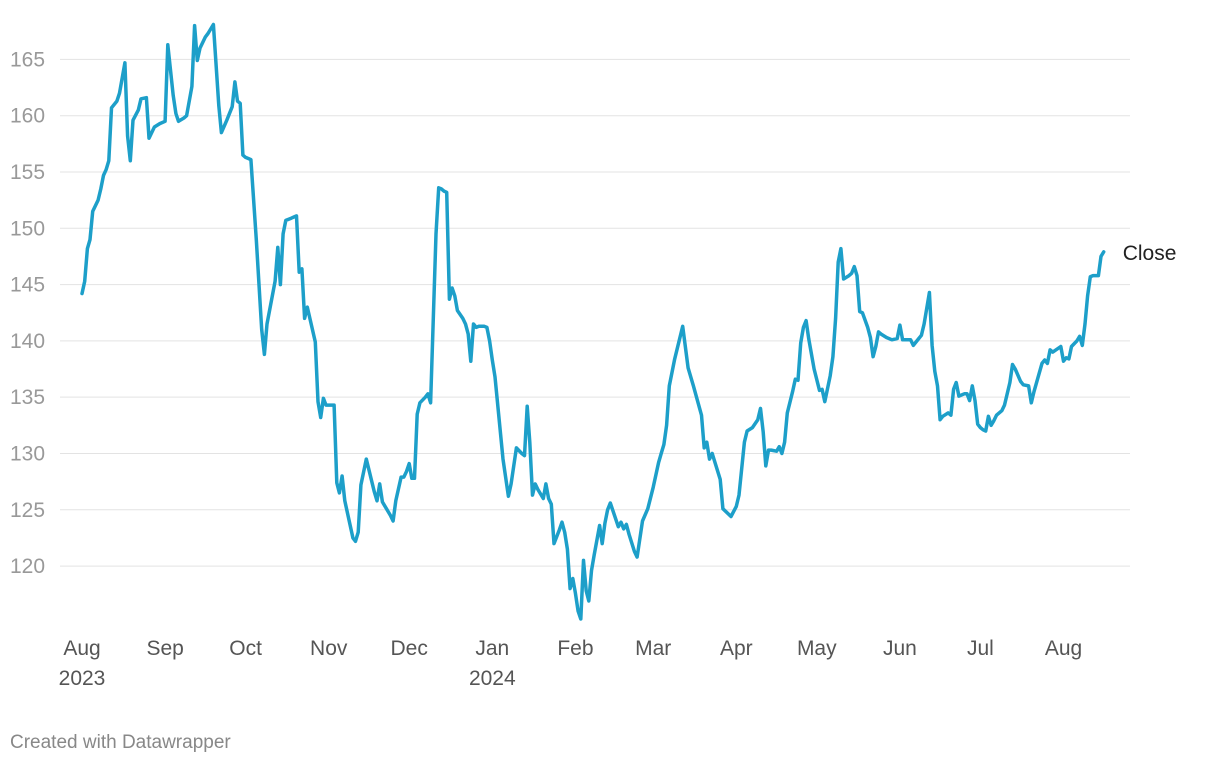  Describe the element at coordinates (27, 285) in the screenshot. I see `y-tick-label: 145` at that location.